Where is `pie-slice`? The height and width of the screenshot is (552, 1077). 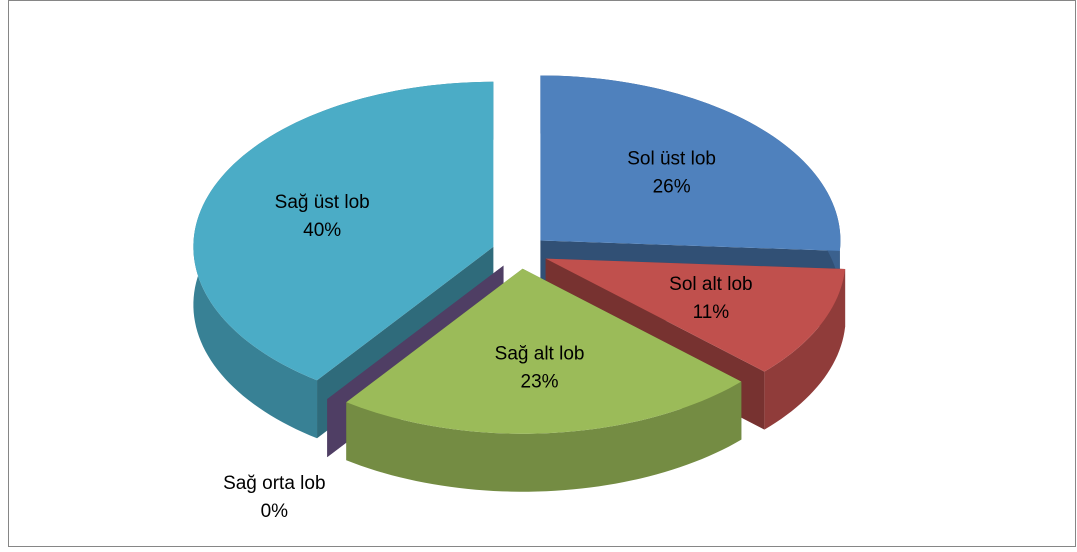 pie-slice is located at coordinates (544, 380).